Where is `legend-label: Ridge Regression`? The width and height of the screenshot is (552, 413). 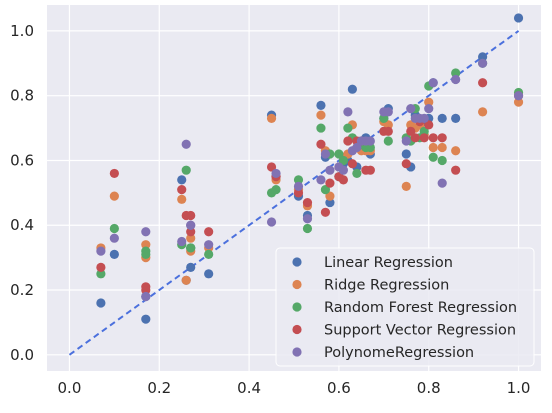 legend-label: Ridge Regression is located at coordinates (386, 286).